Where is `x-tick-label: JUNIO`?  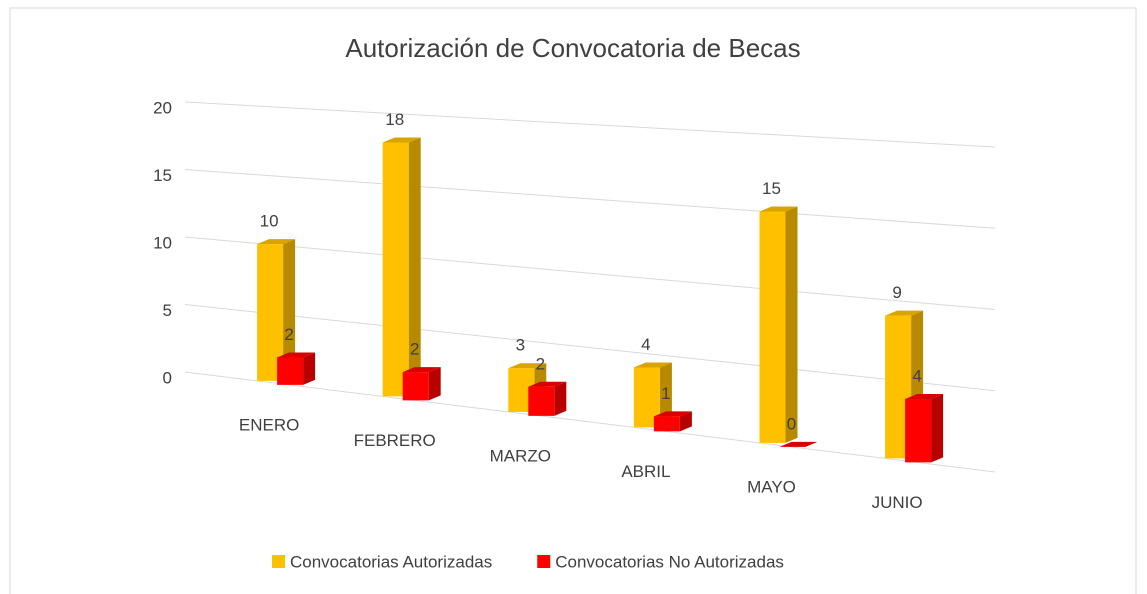
x-tick-label: JUNIO is located at coordinates (897, 502).